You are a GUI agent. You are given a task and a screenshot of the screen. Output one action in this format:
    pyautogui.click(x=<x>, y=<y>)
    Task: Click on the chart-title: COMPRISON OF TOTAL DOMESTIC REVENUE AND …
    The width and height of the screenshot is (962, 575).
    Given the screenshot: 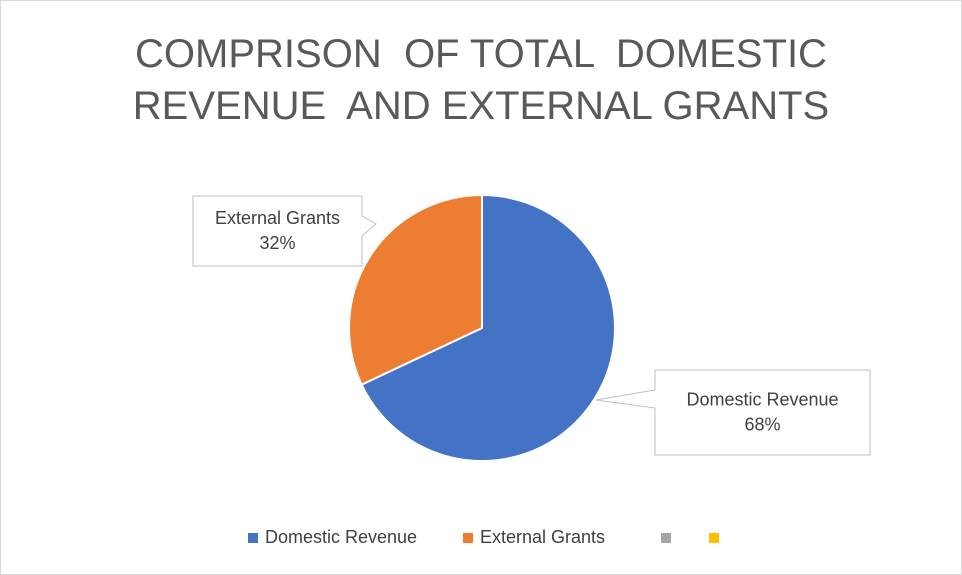 What is the action you would take?
    pyautogui.click(x=481, y=80)
    